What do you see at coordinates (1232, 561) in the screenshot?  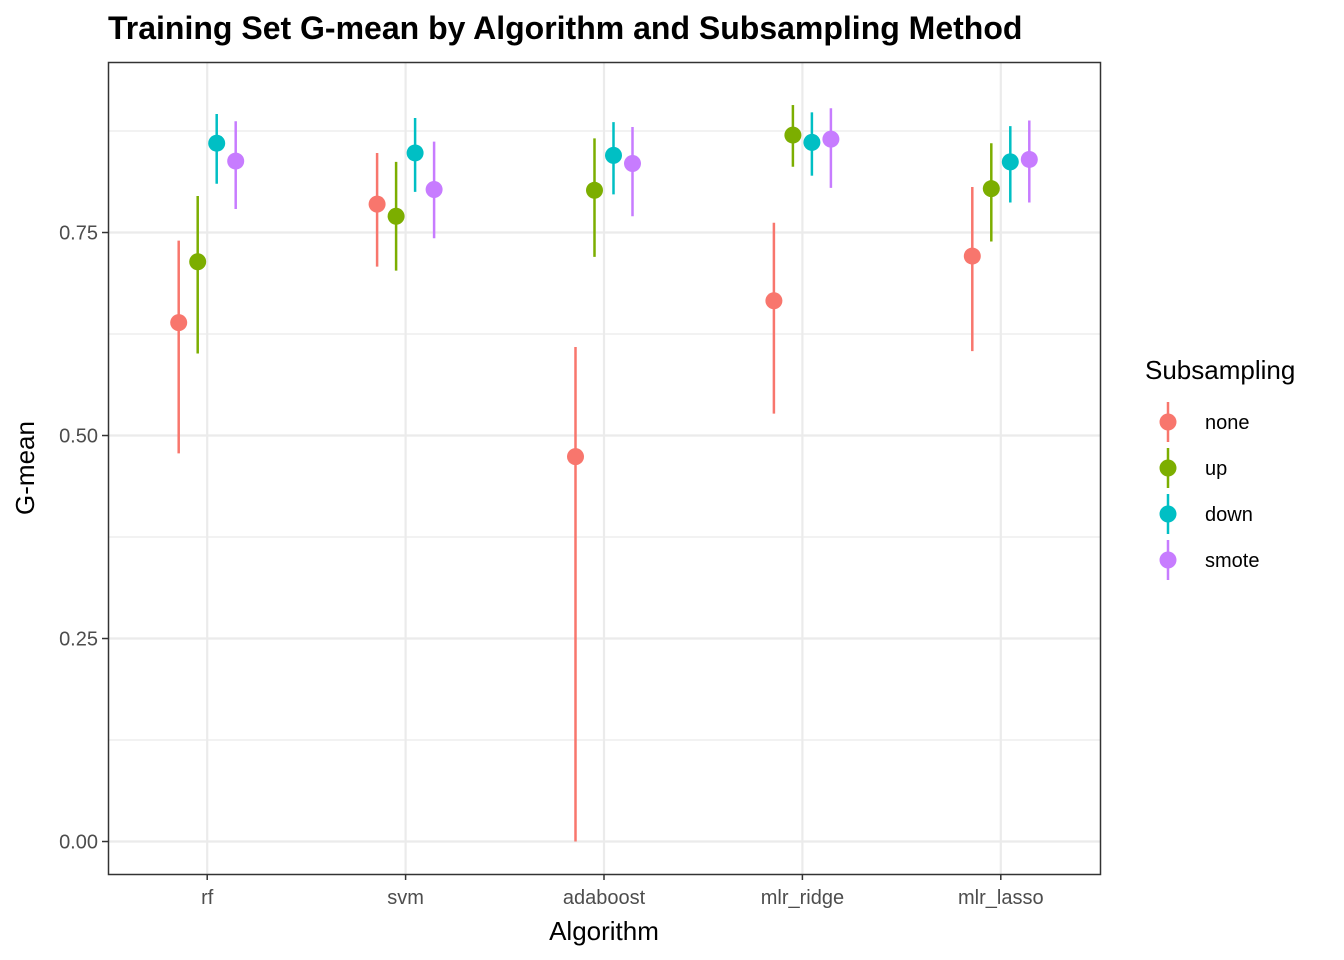 I see `legend-label-smote: smote` at bounding box center [1232, 561].